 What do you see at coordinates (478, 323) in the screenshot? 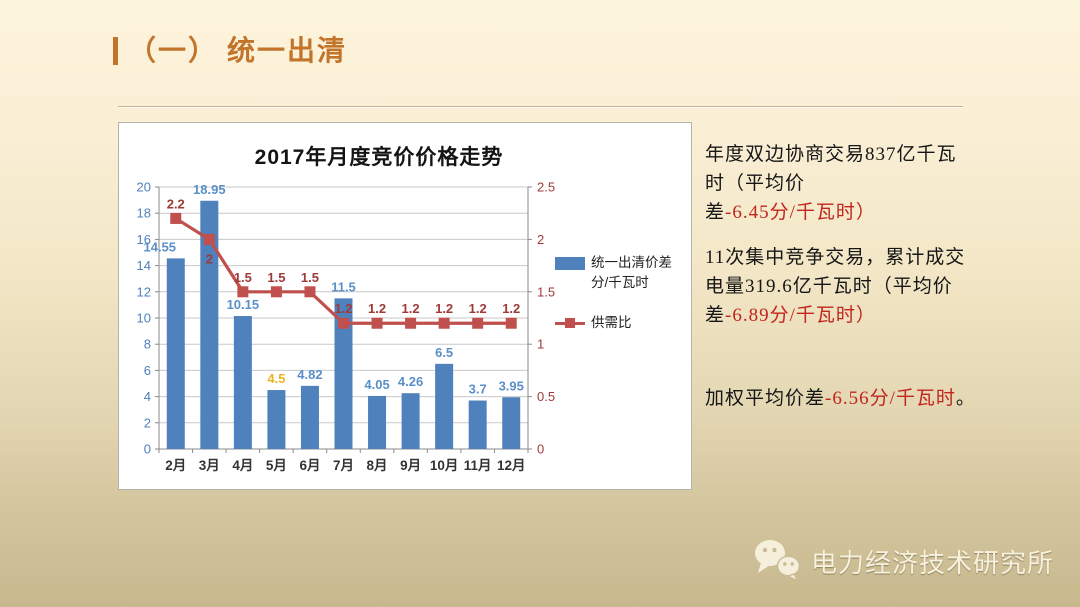
I see `line-marker-11月` at bounding box center [478, 323].